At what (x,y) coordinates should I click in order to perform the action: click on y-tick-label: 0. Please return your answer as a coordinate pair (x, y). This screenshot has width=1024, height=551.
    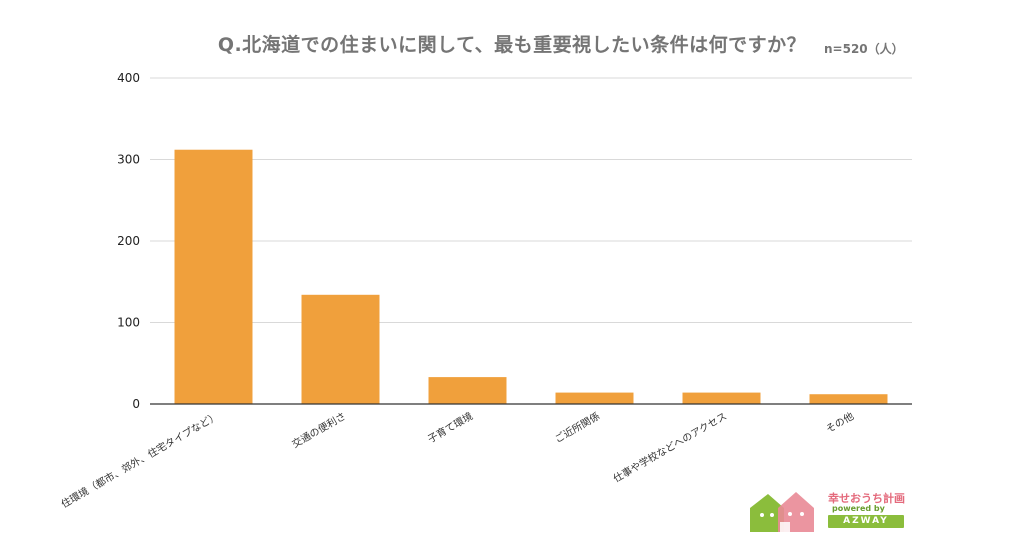
    Looking at the image, I should click on (136, 404).